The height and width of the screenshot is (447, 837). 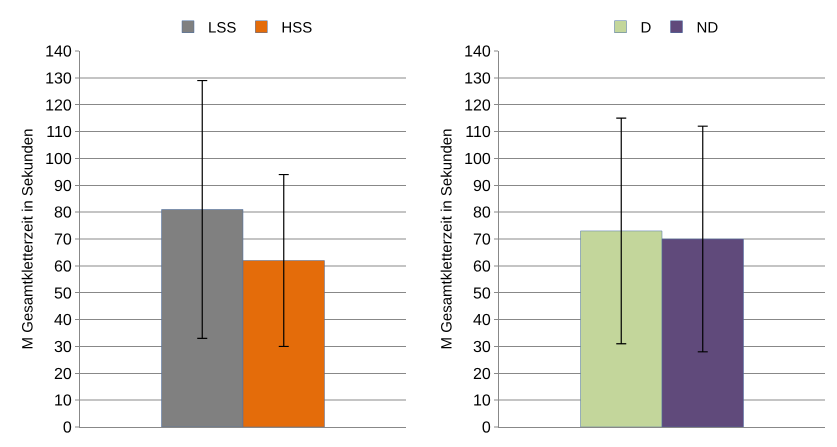 What do you see at coordinates (707, 28) in the screenshot?
I see `legend-label: ND` at bounding box center [707, 28].